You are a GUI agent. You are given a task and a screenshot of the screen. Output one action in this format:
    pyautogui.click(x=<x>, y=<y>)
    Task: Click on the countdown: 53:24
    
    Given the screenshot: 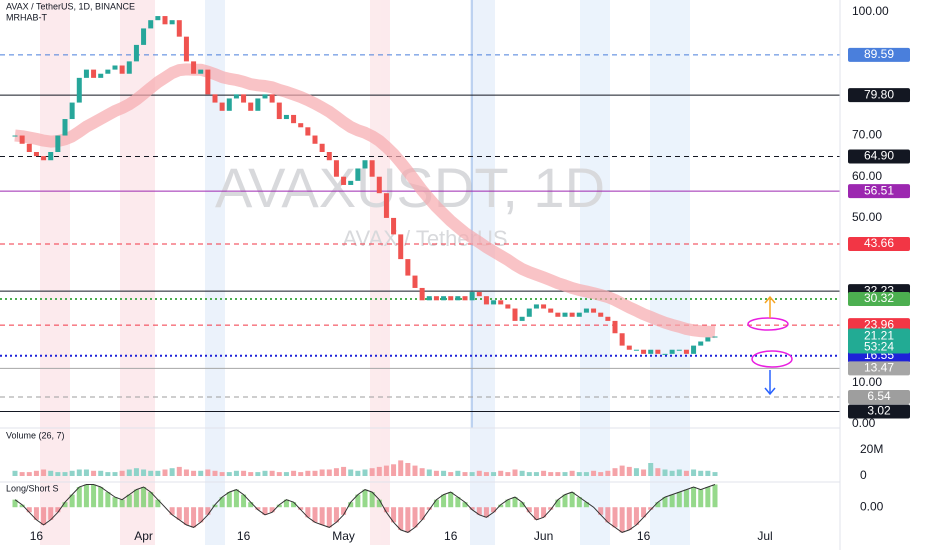 What is the action you would take?
    pyautogui.click(x=879, y=347)
    